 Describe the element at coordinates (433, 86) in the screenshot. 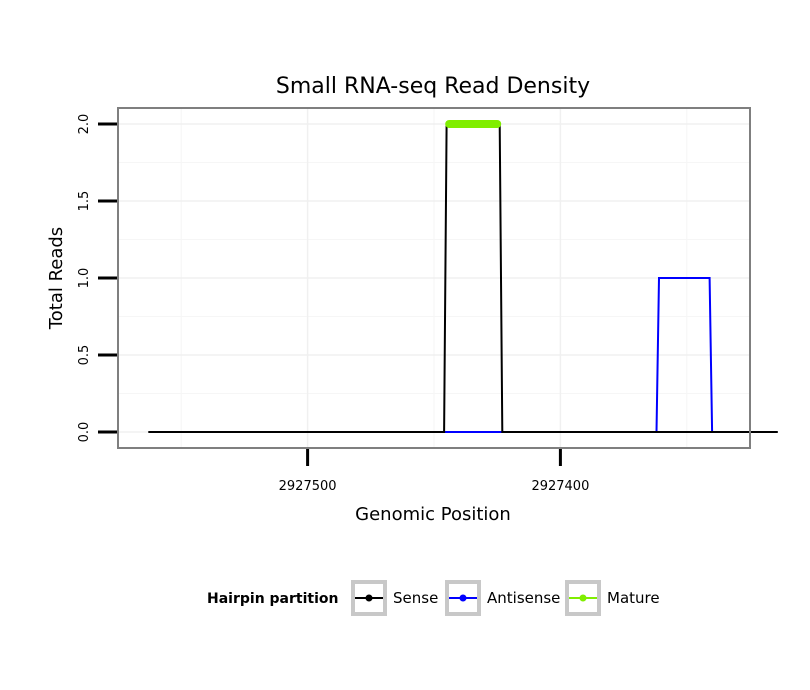

I see `chart-title: Small RNA-seq Read Density` at that location.